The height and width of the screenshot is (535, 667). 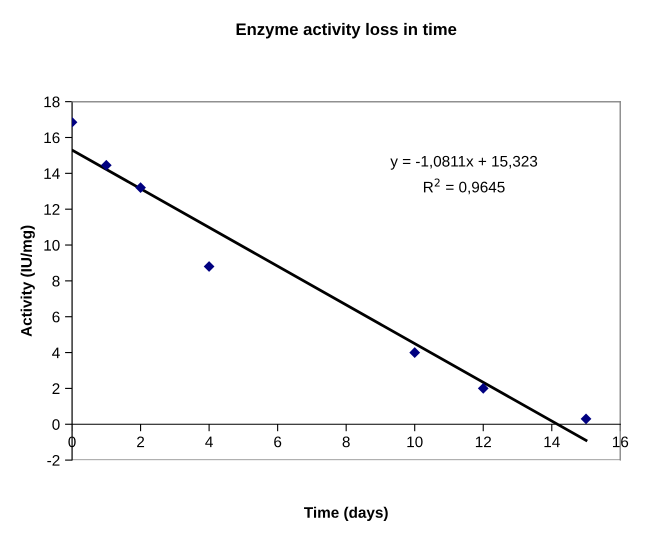 I want to click on x-tick-label: 10, so click(x=415, y=442).